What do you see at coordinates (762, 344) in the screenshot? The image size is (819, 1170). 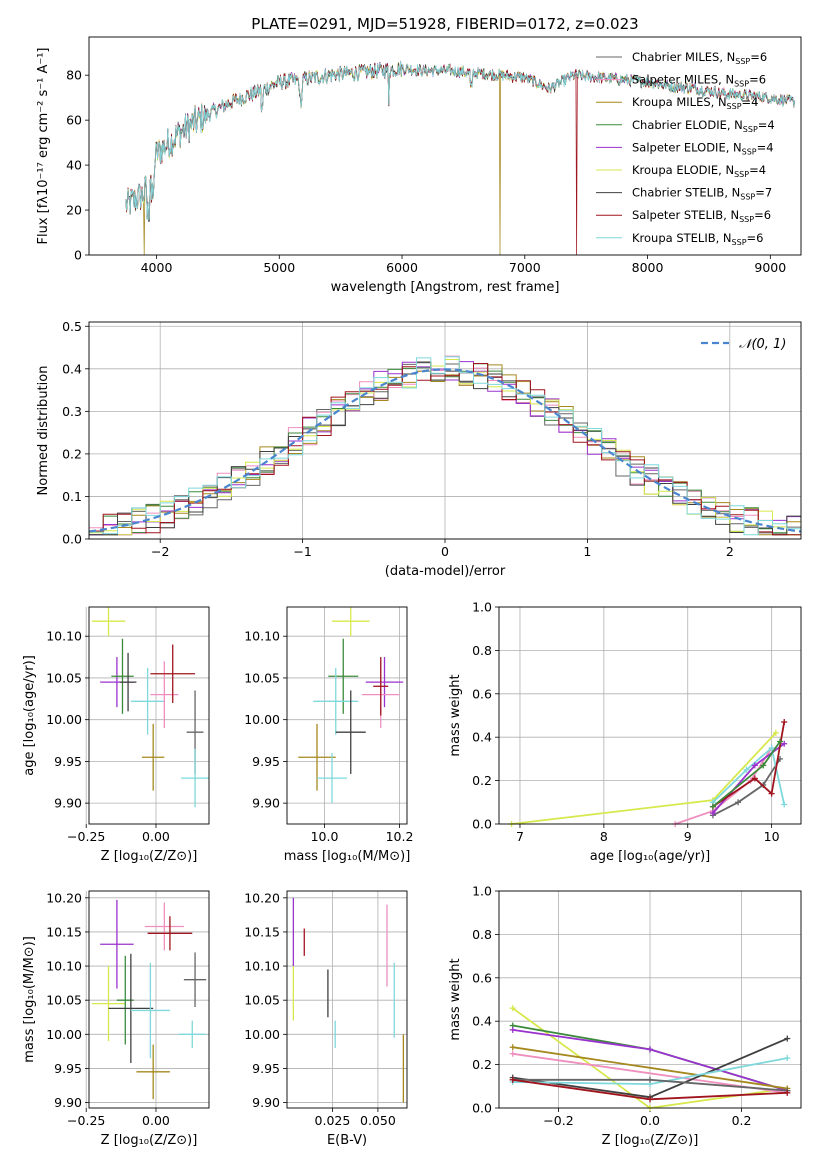 I see `legend-entry: 𝒩(0, 1)` at bounding box center [762, 344].